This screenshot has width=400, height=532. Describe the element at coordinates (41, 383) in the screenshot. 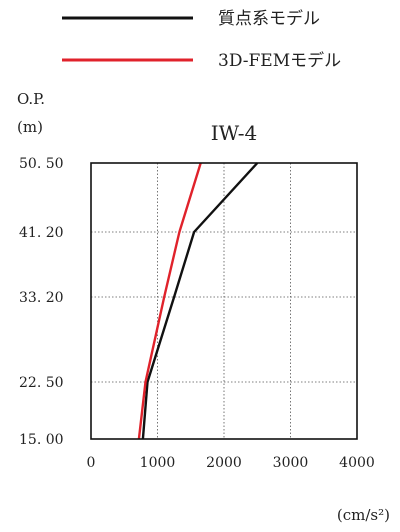

I see `y-tick-label: 22. 50` at that location.